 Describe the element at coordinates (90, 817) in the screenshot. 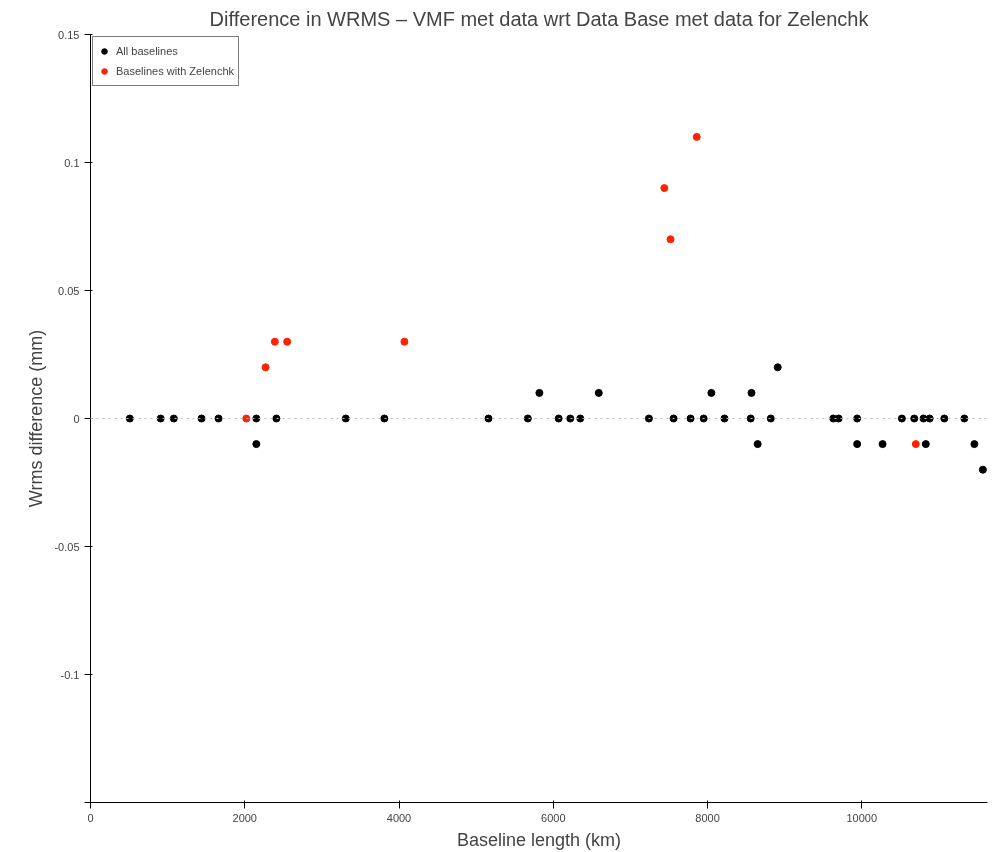

I see `x-tick-label: 0` at that location.